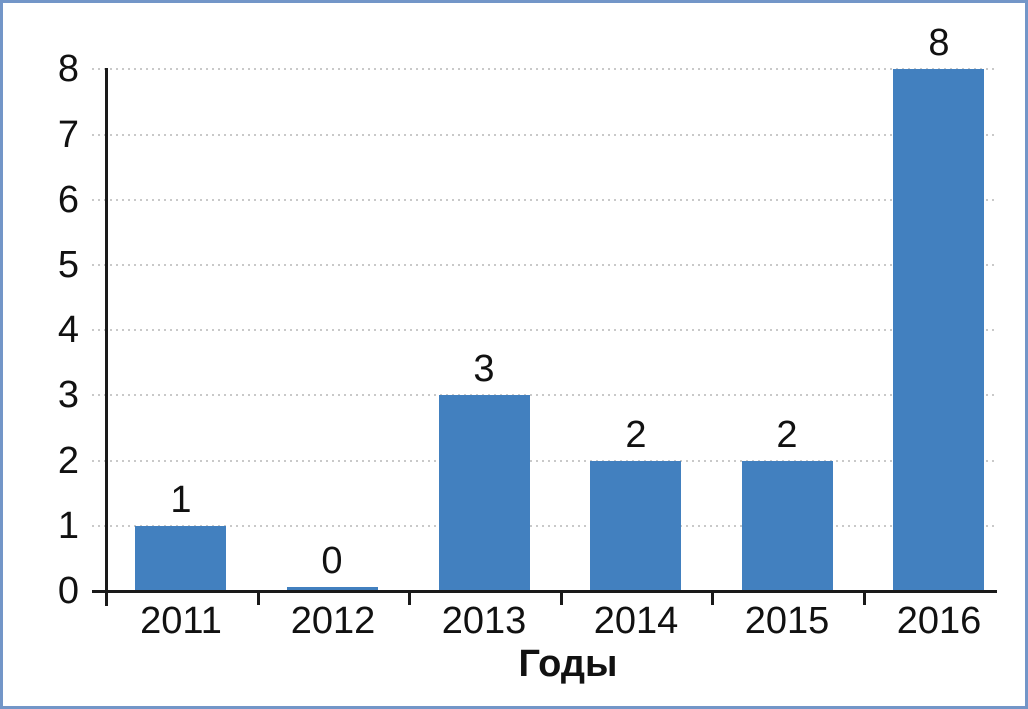  Describe the element at coordinates (484, 621) in the screenshot. I see `x-tick-label: 2013` at that location.